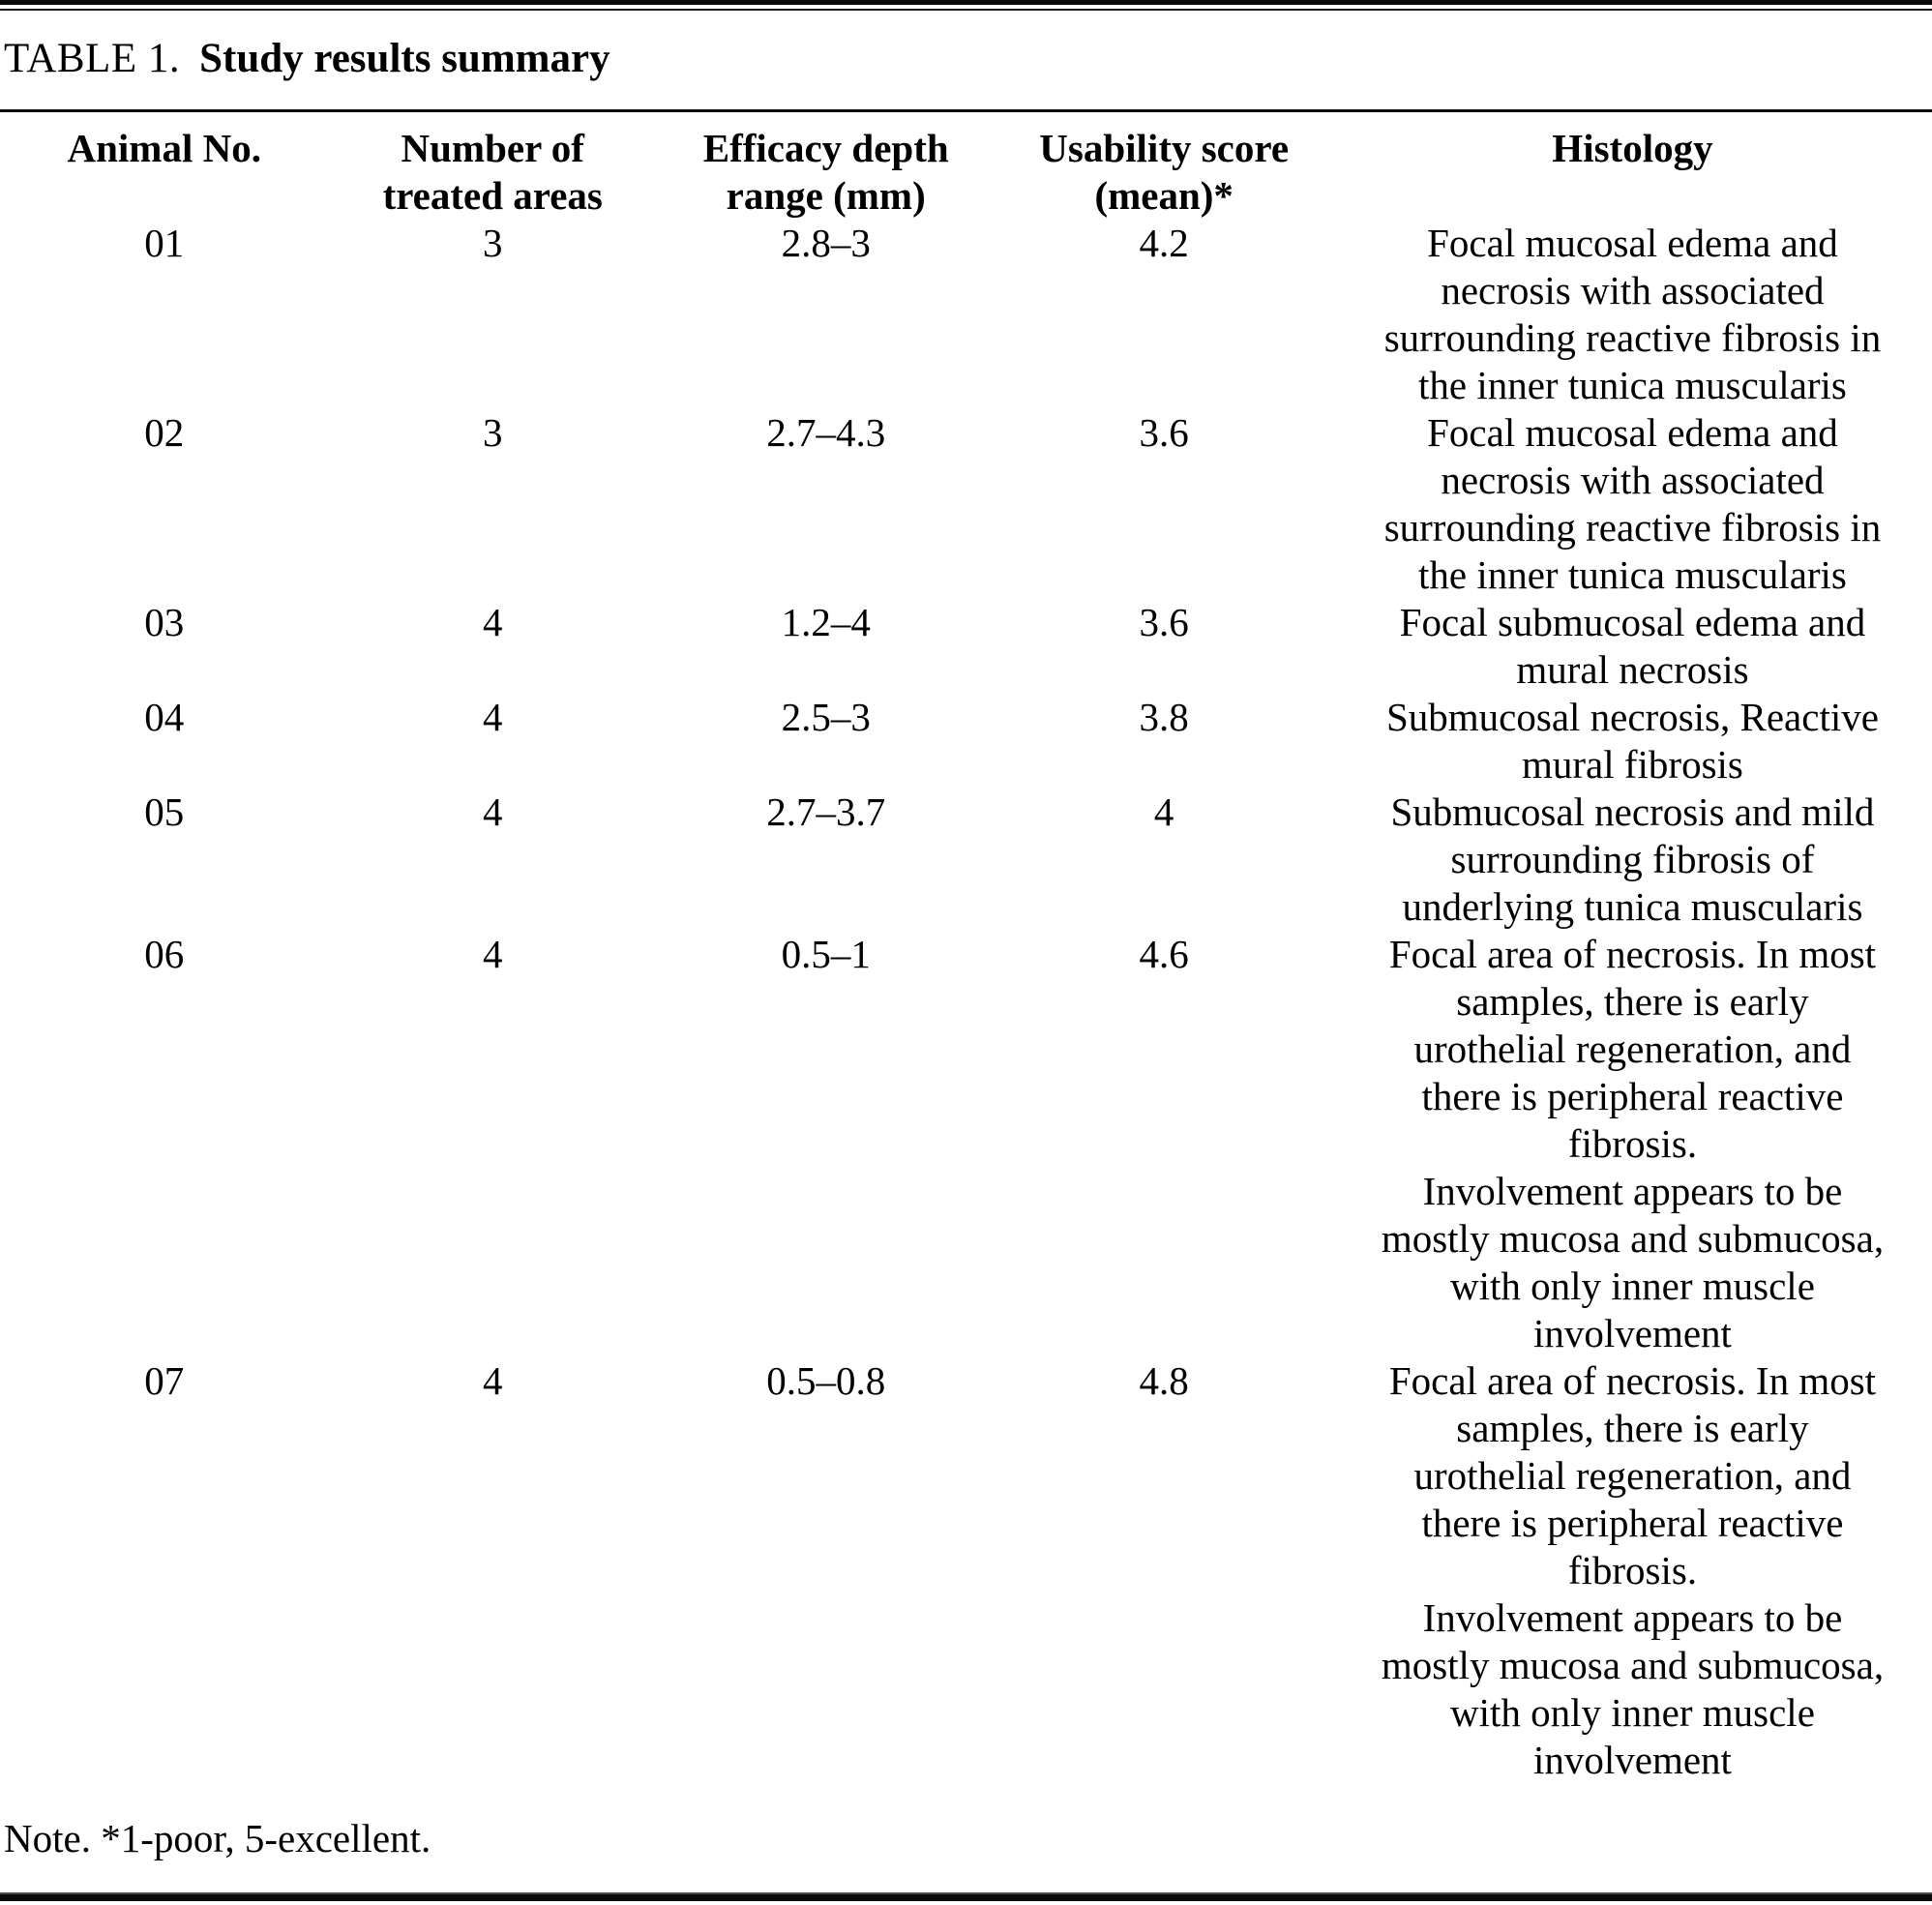 The height and width of the screenshot is (1905, 1932). I want to click on column-header-label: (mean)*, so click(1164, 195).